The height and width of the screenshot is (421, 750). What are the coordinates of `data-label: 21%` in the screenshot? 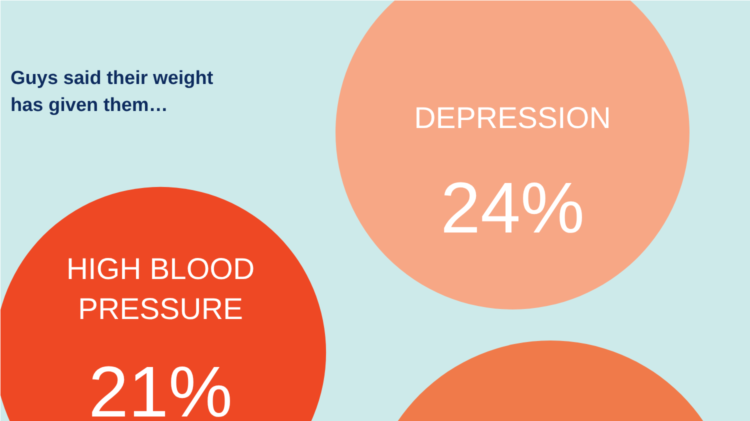 It's located at (160, 386).